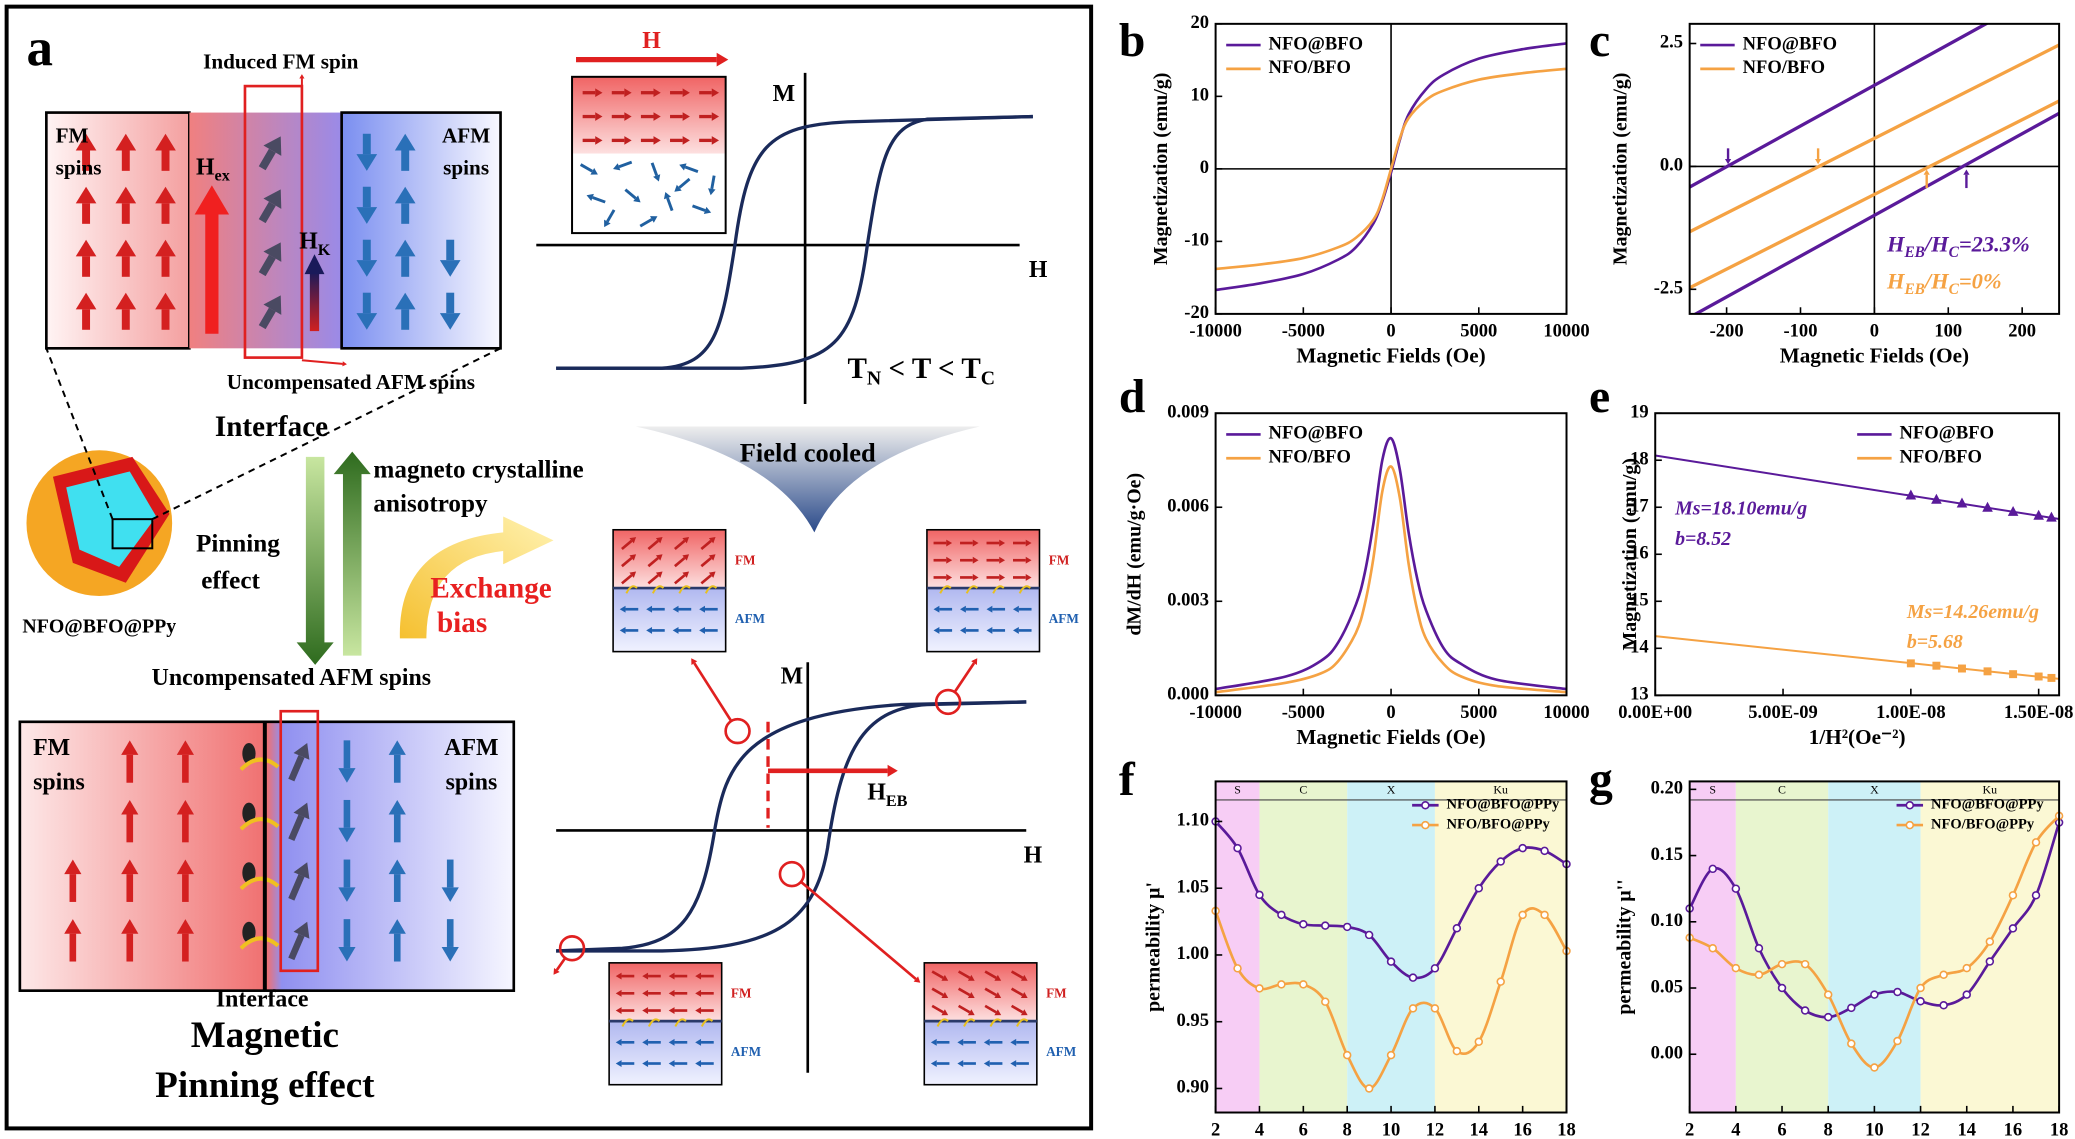 The height and width of the screenshot is (1139, 2075). Describe the element at coordinates (1478, 712) in the screenshot. I see `x-tick-label: 5000` at that location.